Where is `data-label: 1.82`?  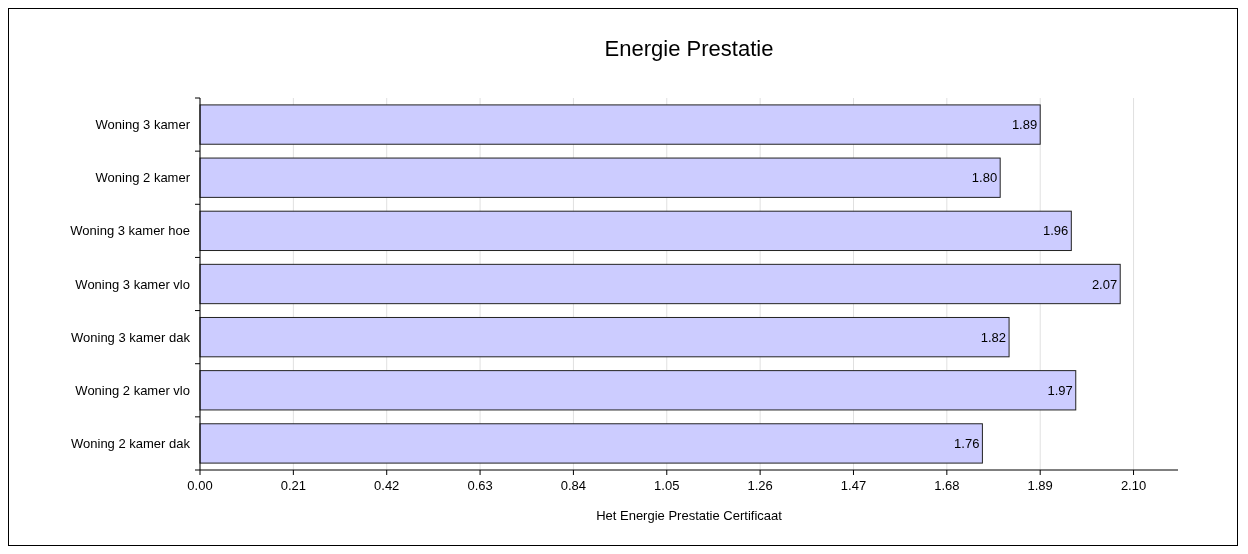
data-label: 1.82 is located at coordinates (993, 337).